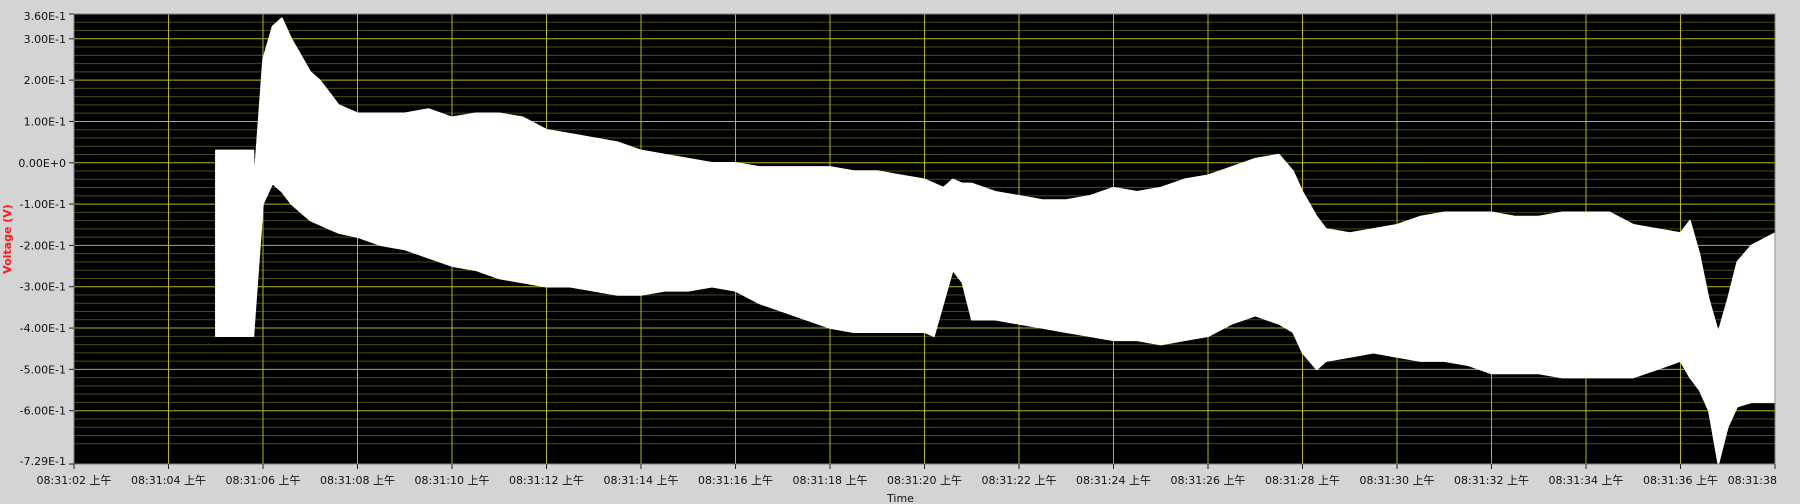  Describe the element at coordinates (43, 328) in the screenshot. I see `y-tick-label: -4.00E-1` at that location.